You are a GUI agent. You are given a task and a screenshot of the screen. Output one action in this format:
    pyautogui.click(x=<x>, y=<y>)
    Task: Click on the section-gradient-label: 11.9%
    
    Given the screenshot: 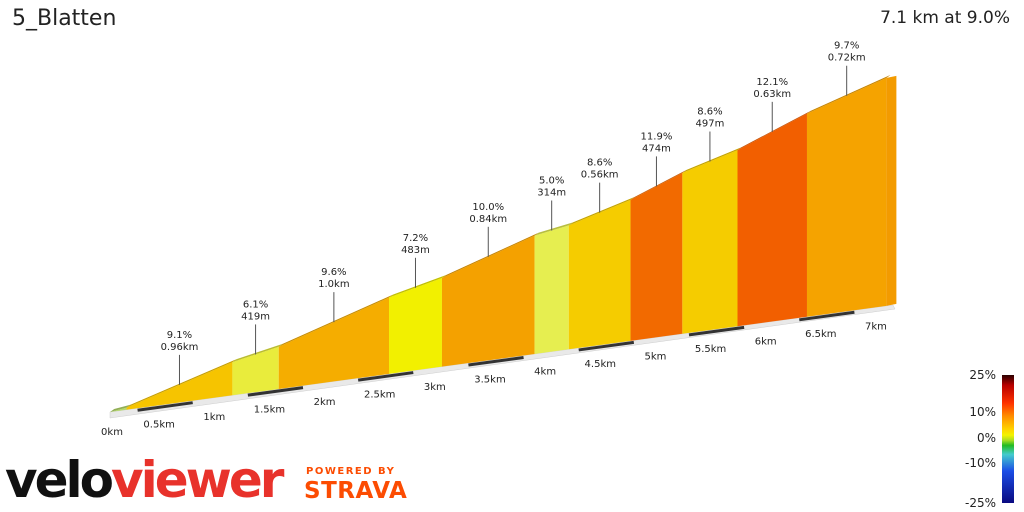 What is the action you would take?
    pyautogui.click(x=657, y=136)
    